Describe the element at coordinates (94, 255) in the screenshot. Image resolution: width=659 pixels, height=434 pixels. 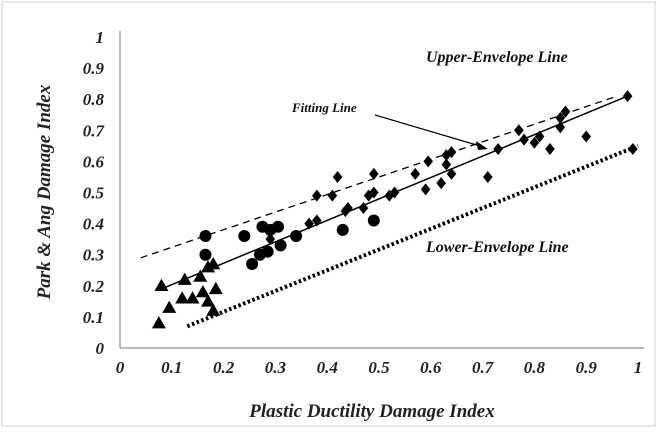
I see `y-tick-label: 0.3` at that location.